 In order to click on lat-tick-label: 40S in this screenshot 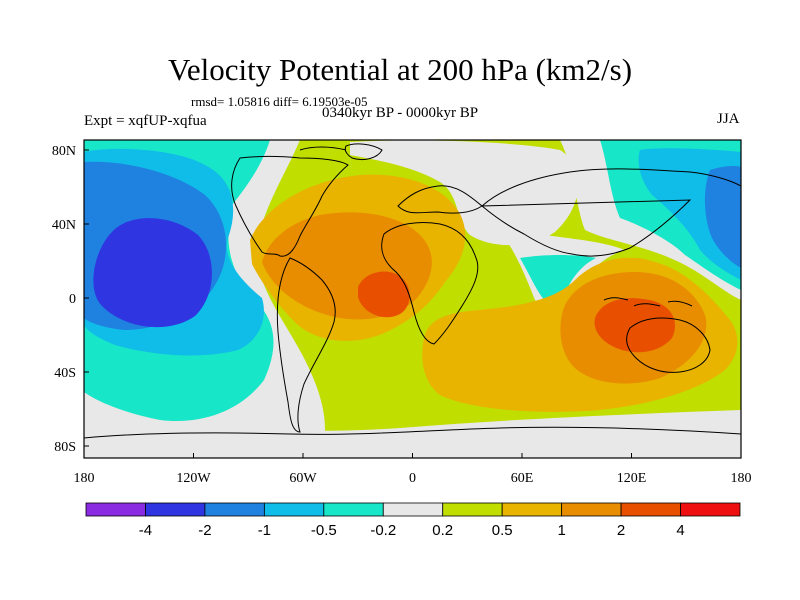, I will do `click(65, 373)`.